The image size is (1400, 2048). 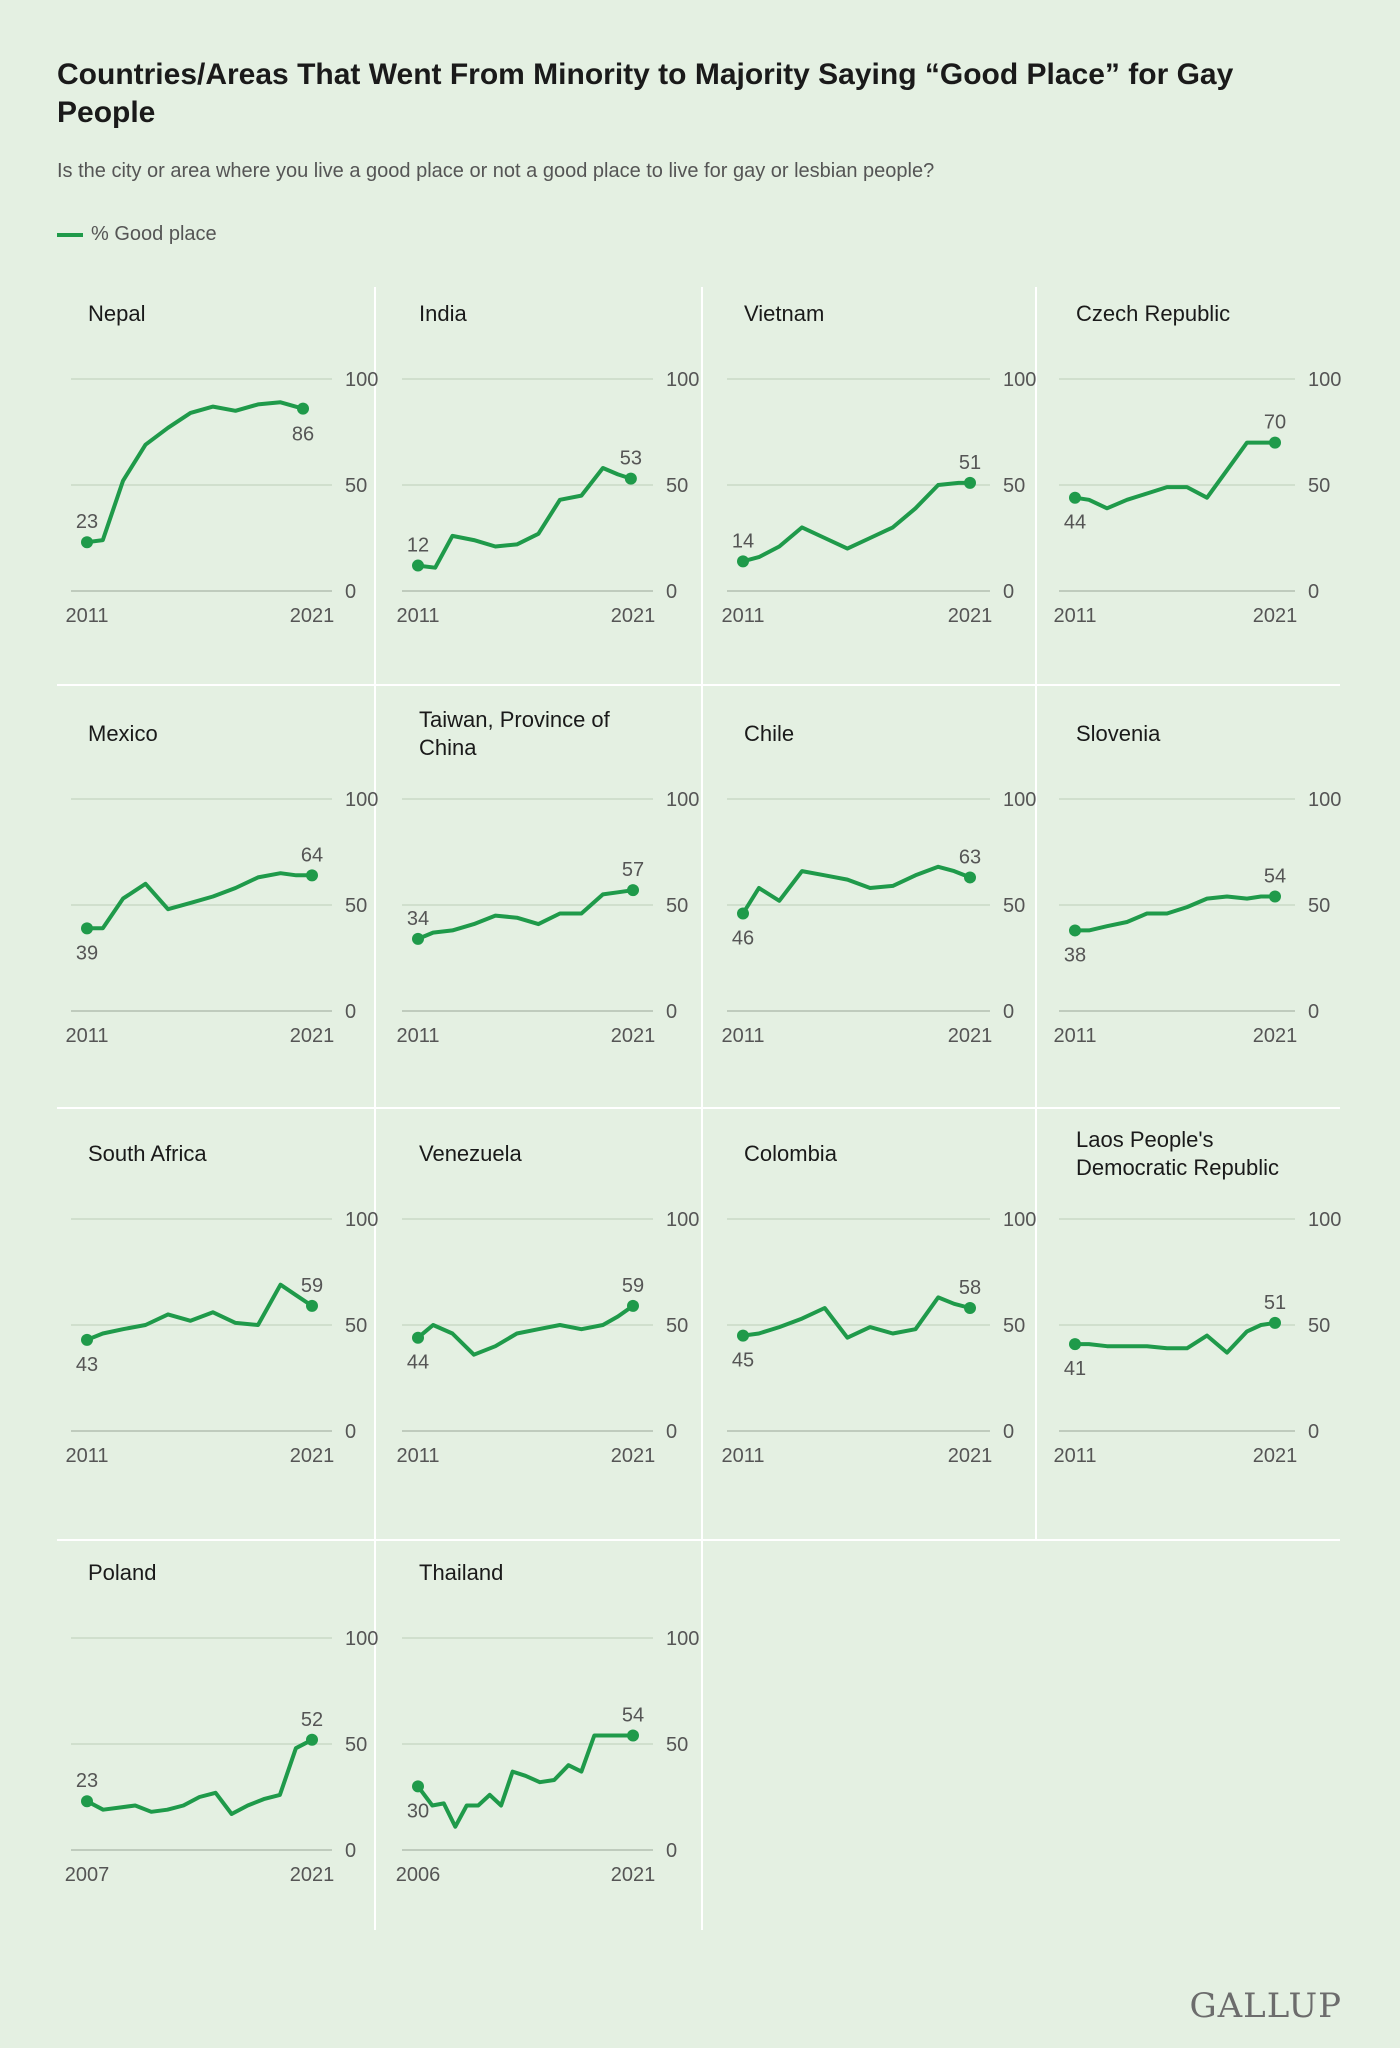 I want to click on last-value-label: 63, so click(x=970, y=857).